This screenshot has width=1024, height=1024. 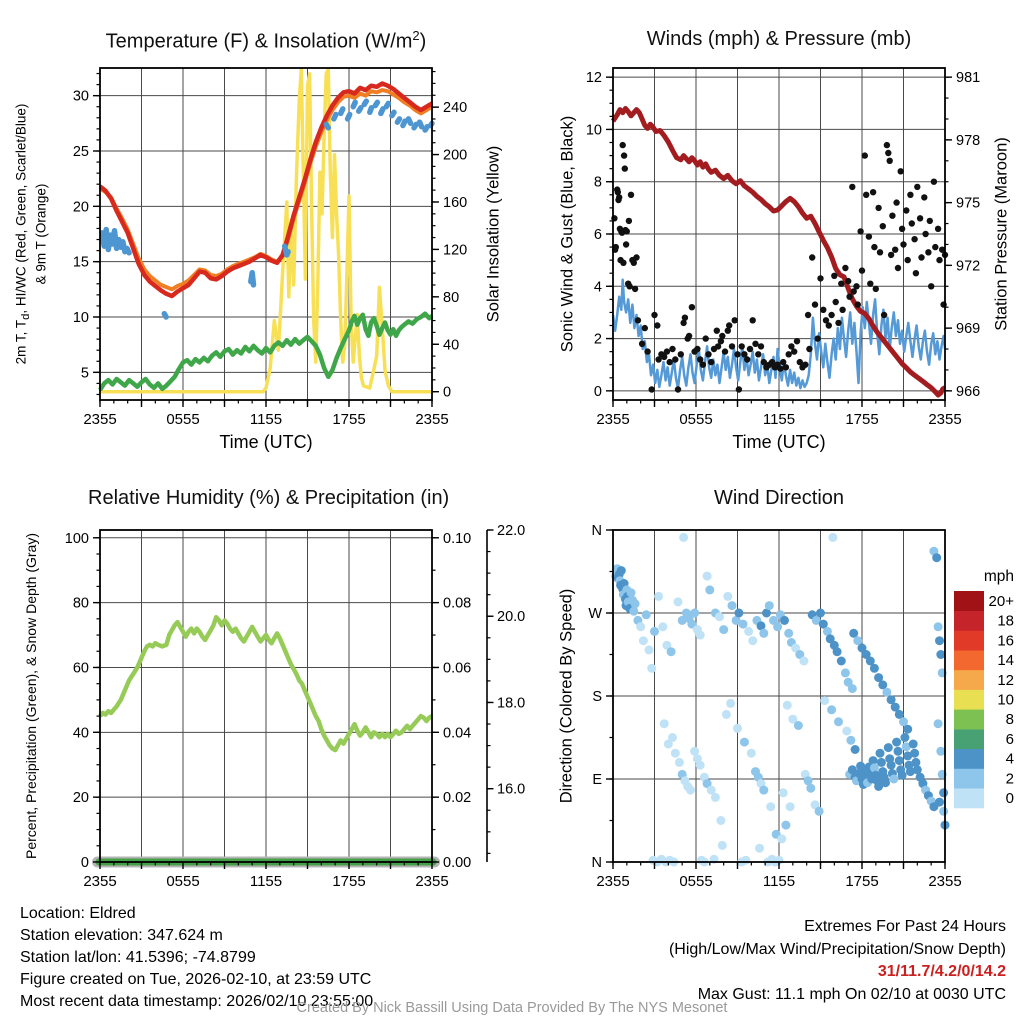 I want to click on svg-text: 25, so click(x=81, y=152).